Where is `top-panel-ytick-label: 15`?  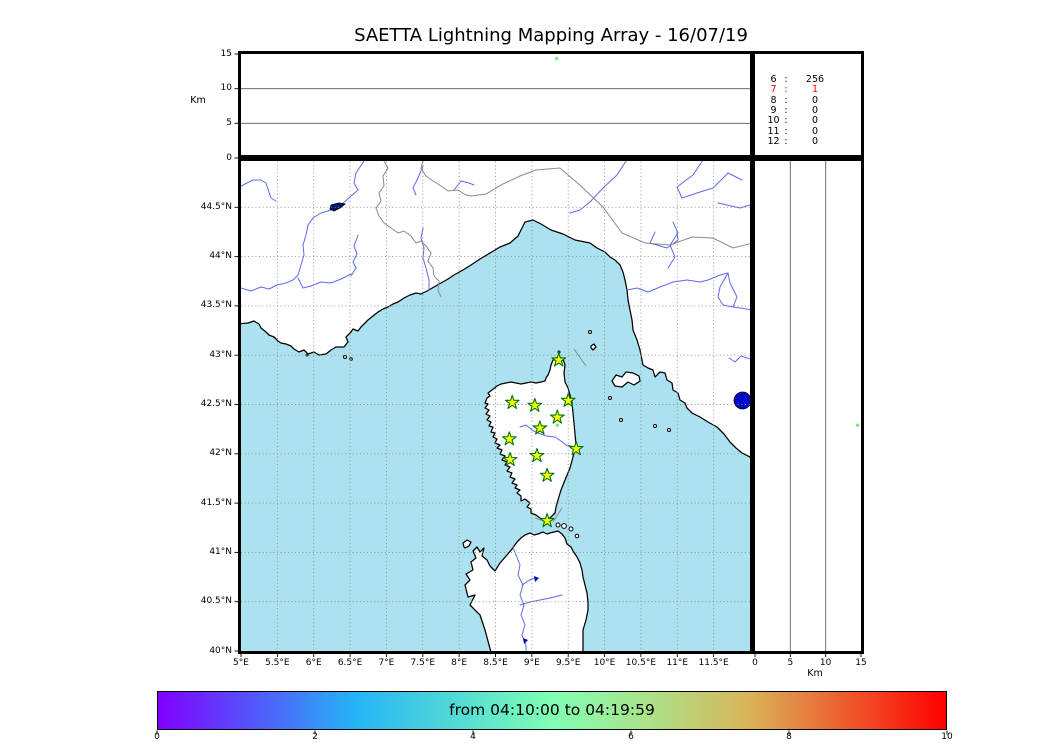
top-panel-ytick-label: 15 is located at coordinates (226, 53).